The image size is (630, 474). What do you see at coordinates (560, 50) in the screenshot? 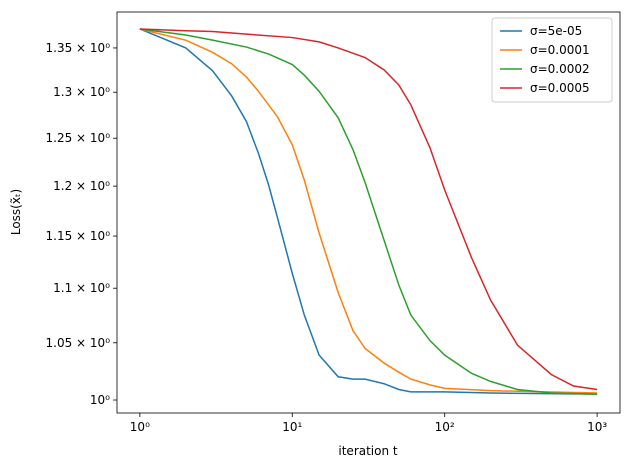
I see `legend-label: σ=0.0001` at bounding box center [560, 50].